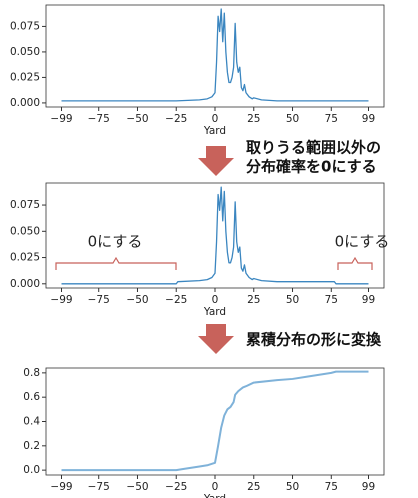 This screenshot has width=418, height=498. Describe the element at coordinates (31, 422) in the screenshot. I see `y-tick-label: 0.4` at that location.